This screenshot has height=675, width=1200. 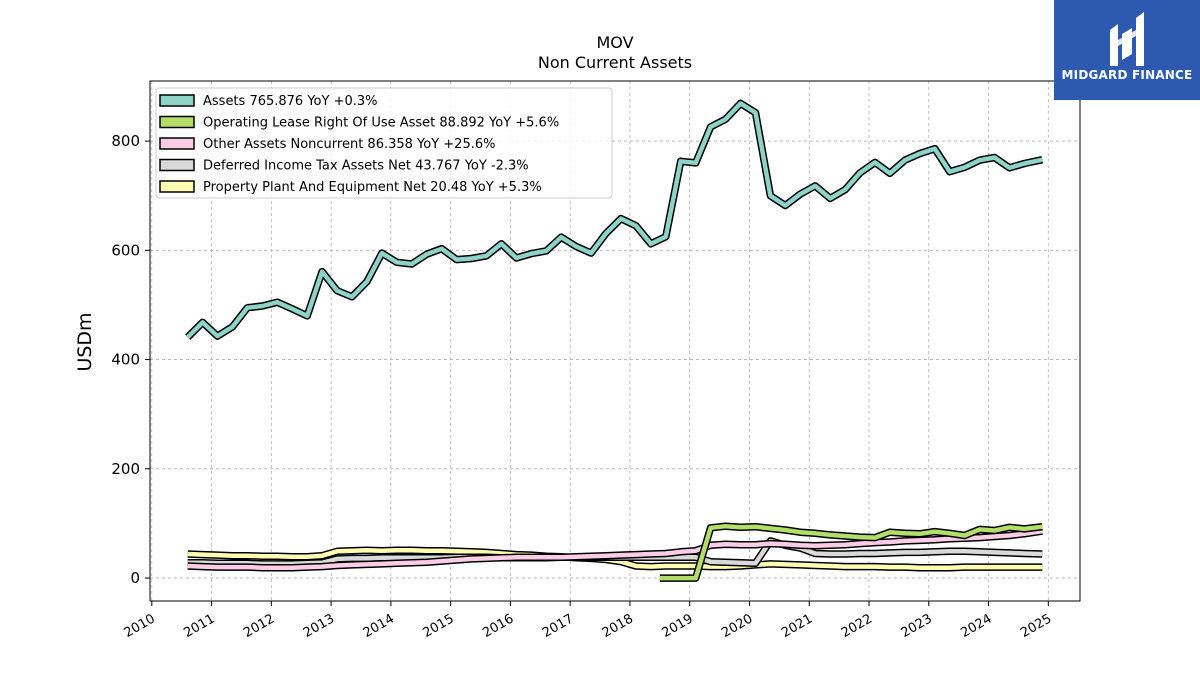 I want to click on x-tick-label: 2014, so click(x=379, y=626).